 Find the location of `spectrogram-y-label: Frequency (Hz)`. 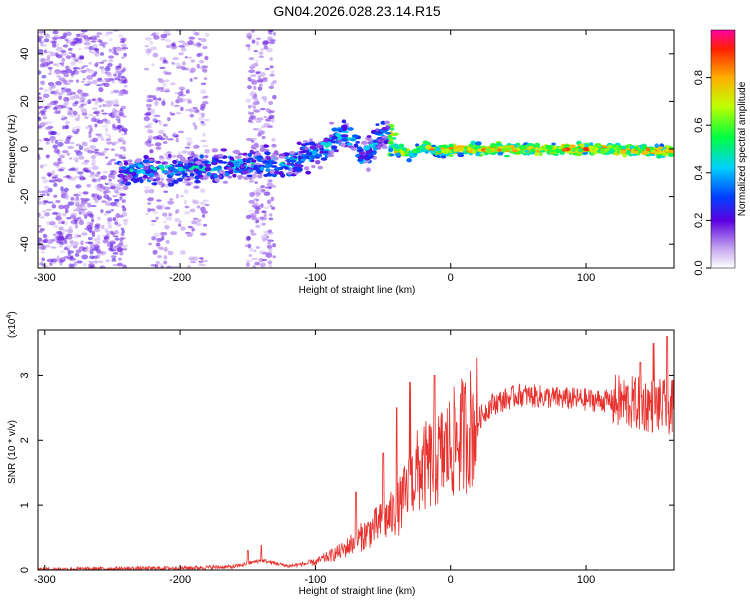

spectrogram-y-label: Frequency (Hz) is located at coordinates (12, 149).